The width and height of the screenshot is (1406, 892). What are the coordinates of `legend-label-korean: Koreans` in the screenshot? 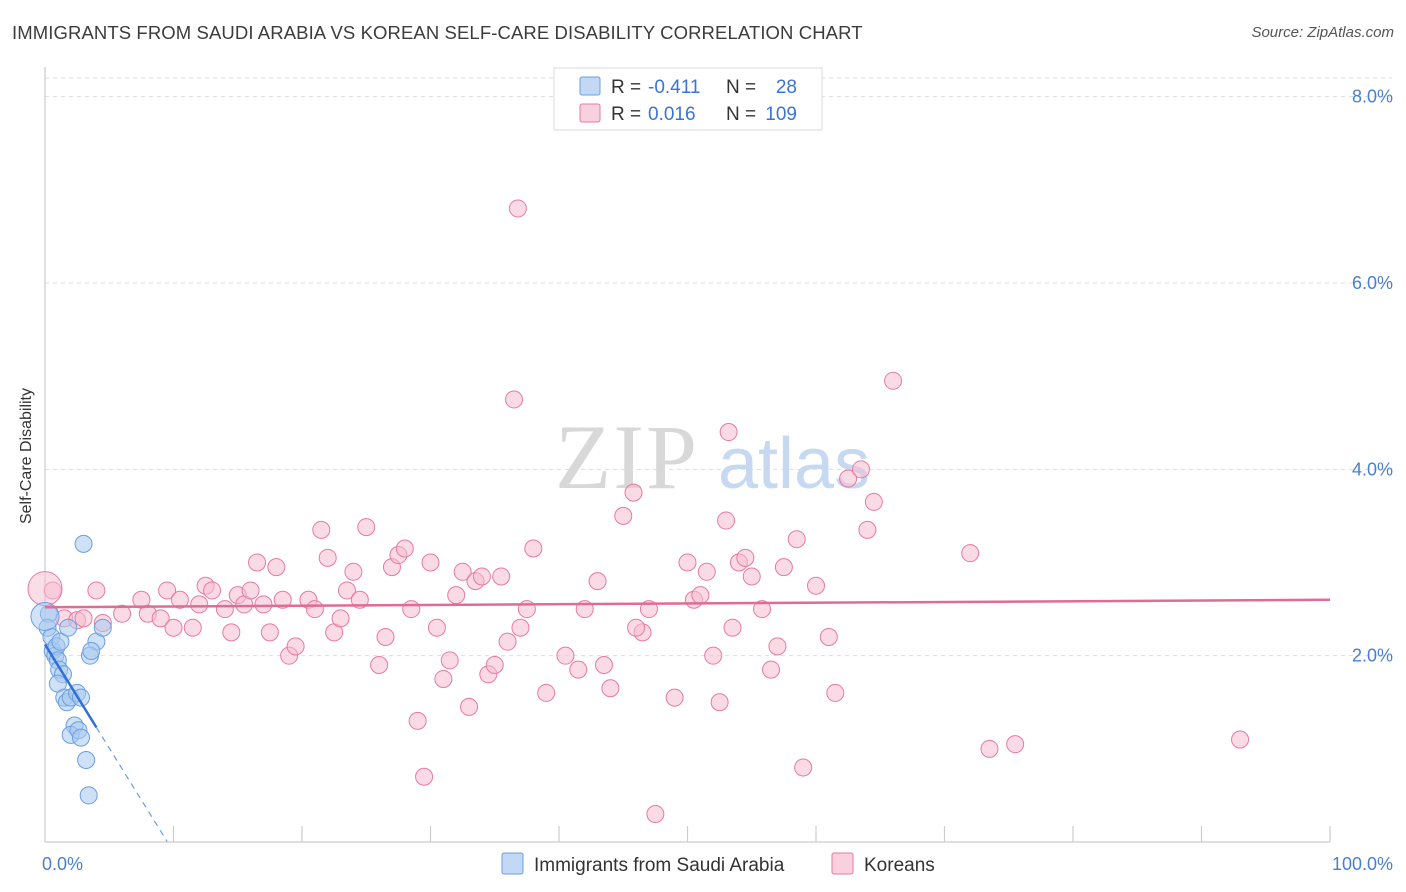 It's located at (899, 865).